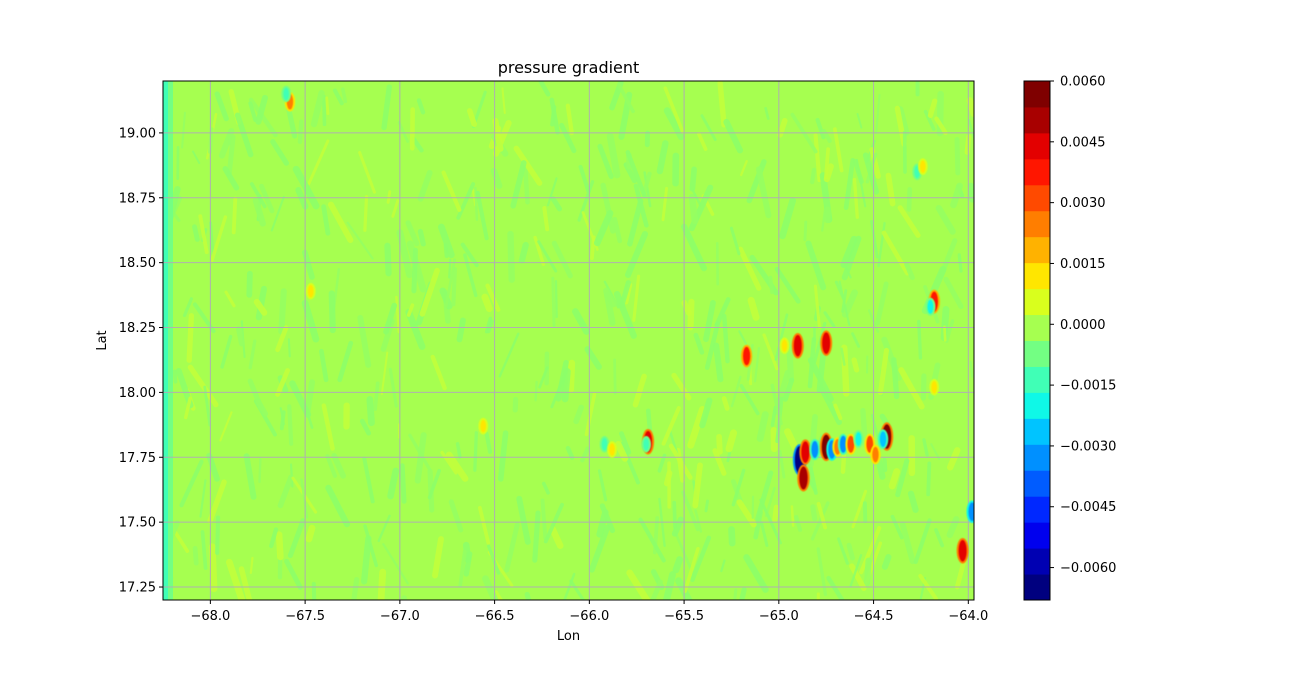 The width and height of the screenshot is (1307, 674). Describe the element at coordinates (141, 361) in the screenshot. I see `y-axis: 17.25 17.50 17.75 18.00 18.25 18.50 18.75 19.00` at that location.